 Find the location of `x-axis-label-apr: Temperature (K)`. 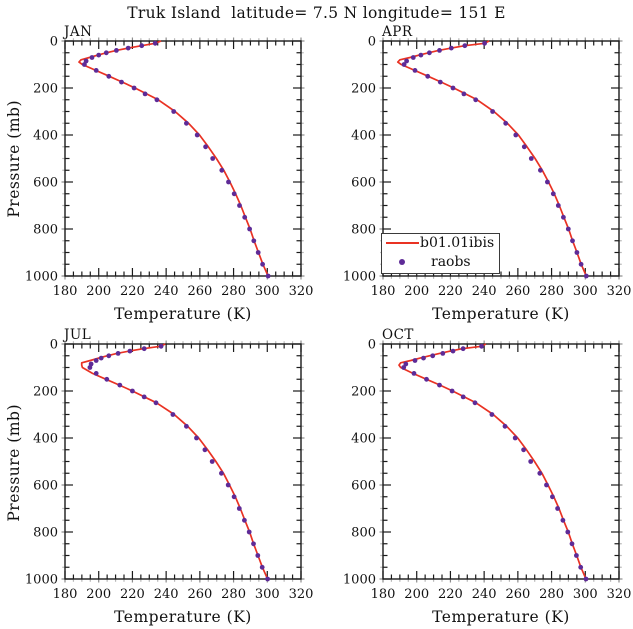

x-axis-label-apr: Temperature (K) is located at coordinates (501, 314).